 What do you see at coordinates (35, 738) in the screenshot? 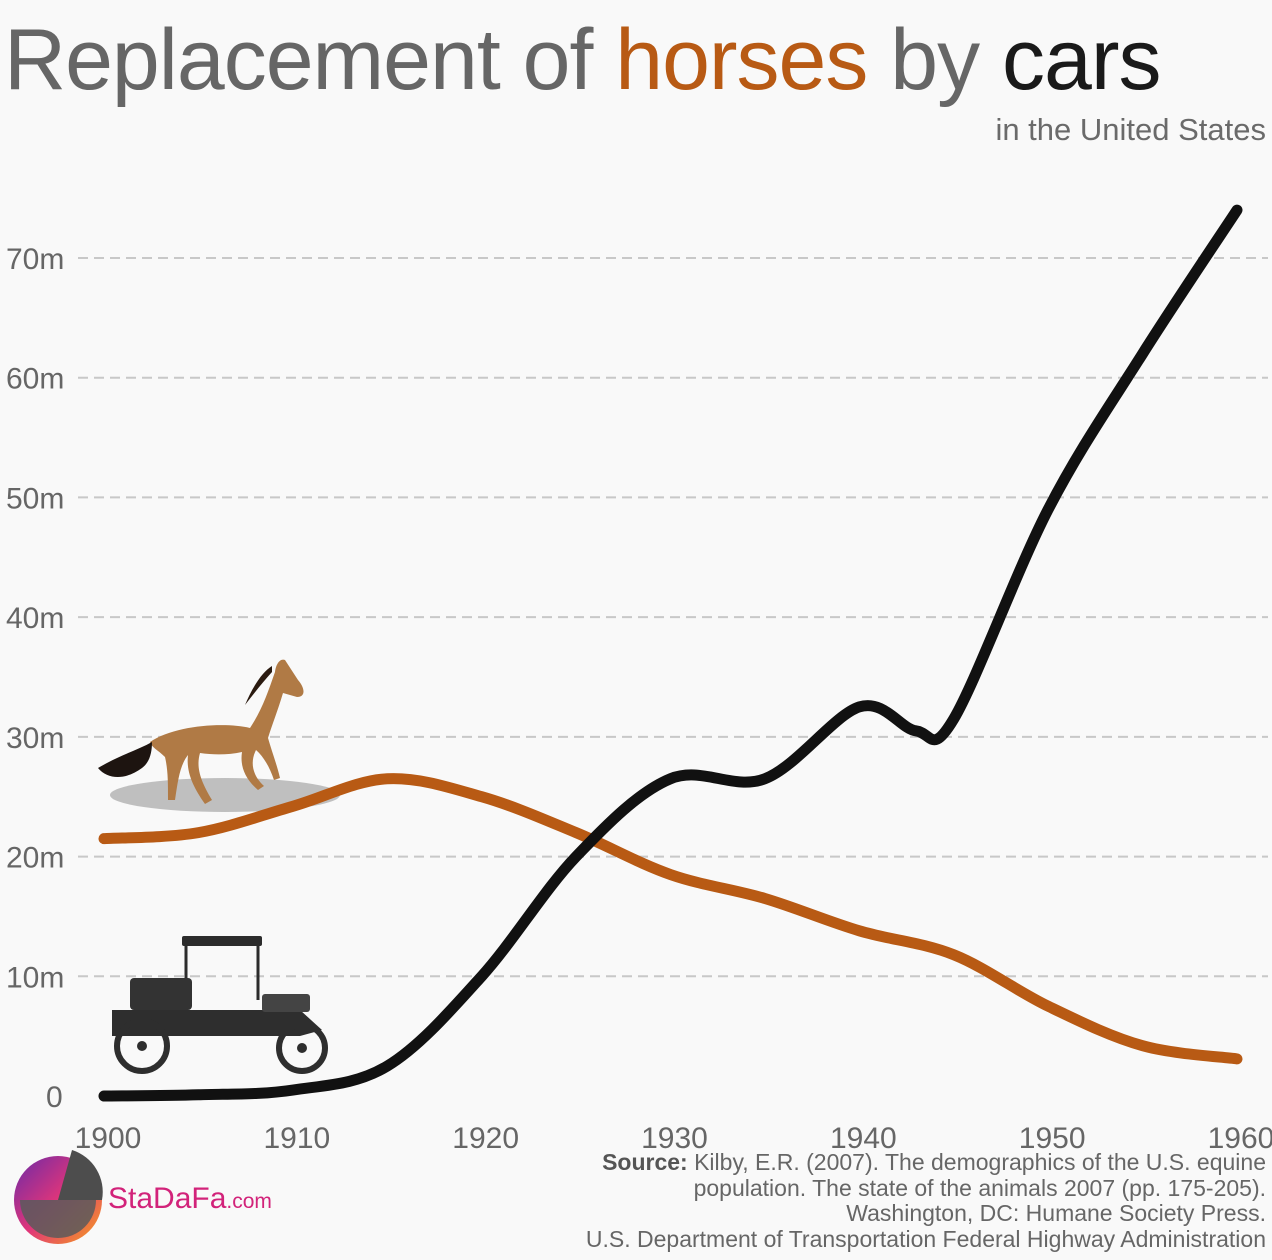
I see `y-tick-label: 30m` at bounding box center [35, 738].